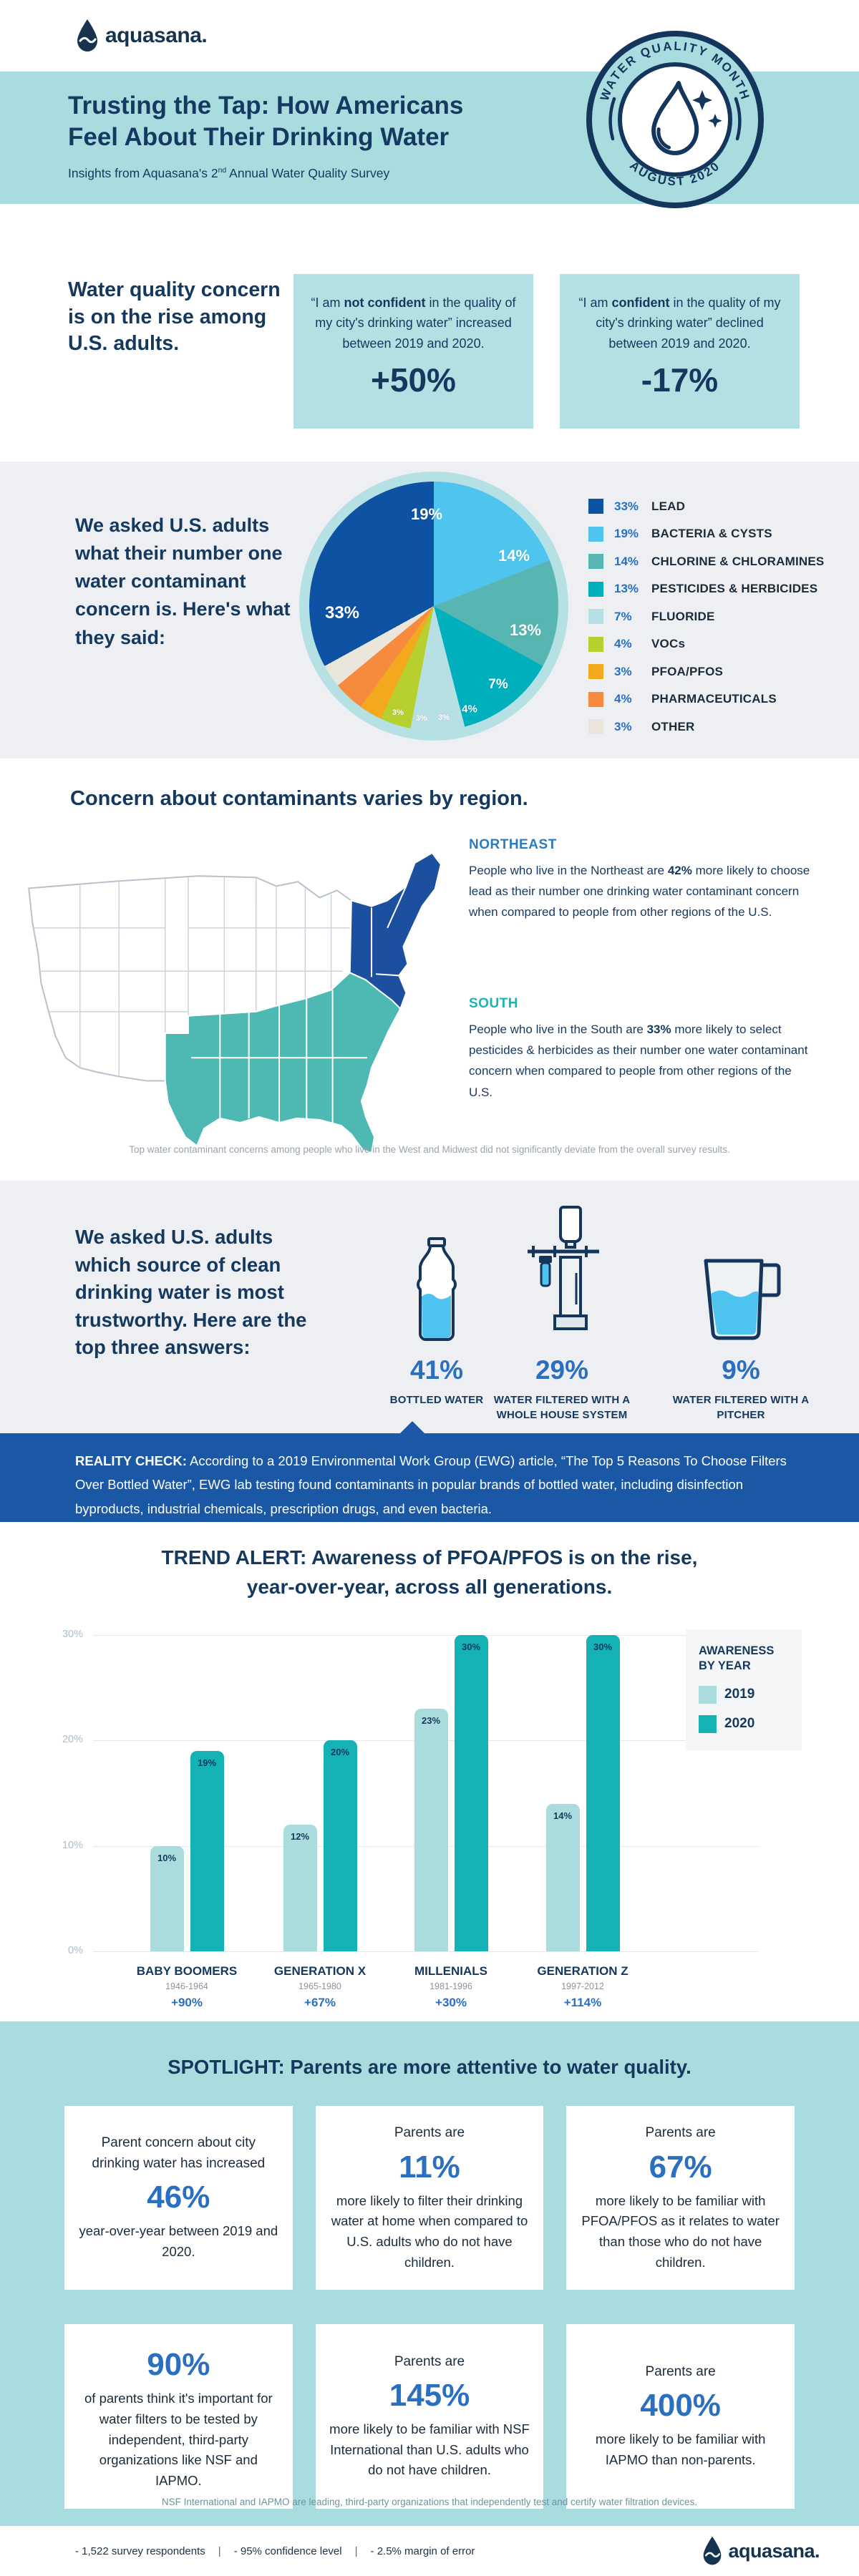 This screenshot has width=859, height=2576. I want to click on bar-2019: 10%, so click(167, 1898).